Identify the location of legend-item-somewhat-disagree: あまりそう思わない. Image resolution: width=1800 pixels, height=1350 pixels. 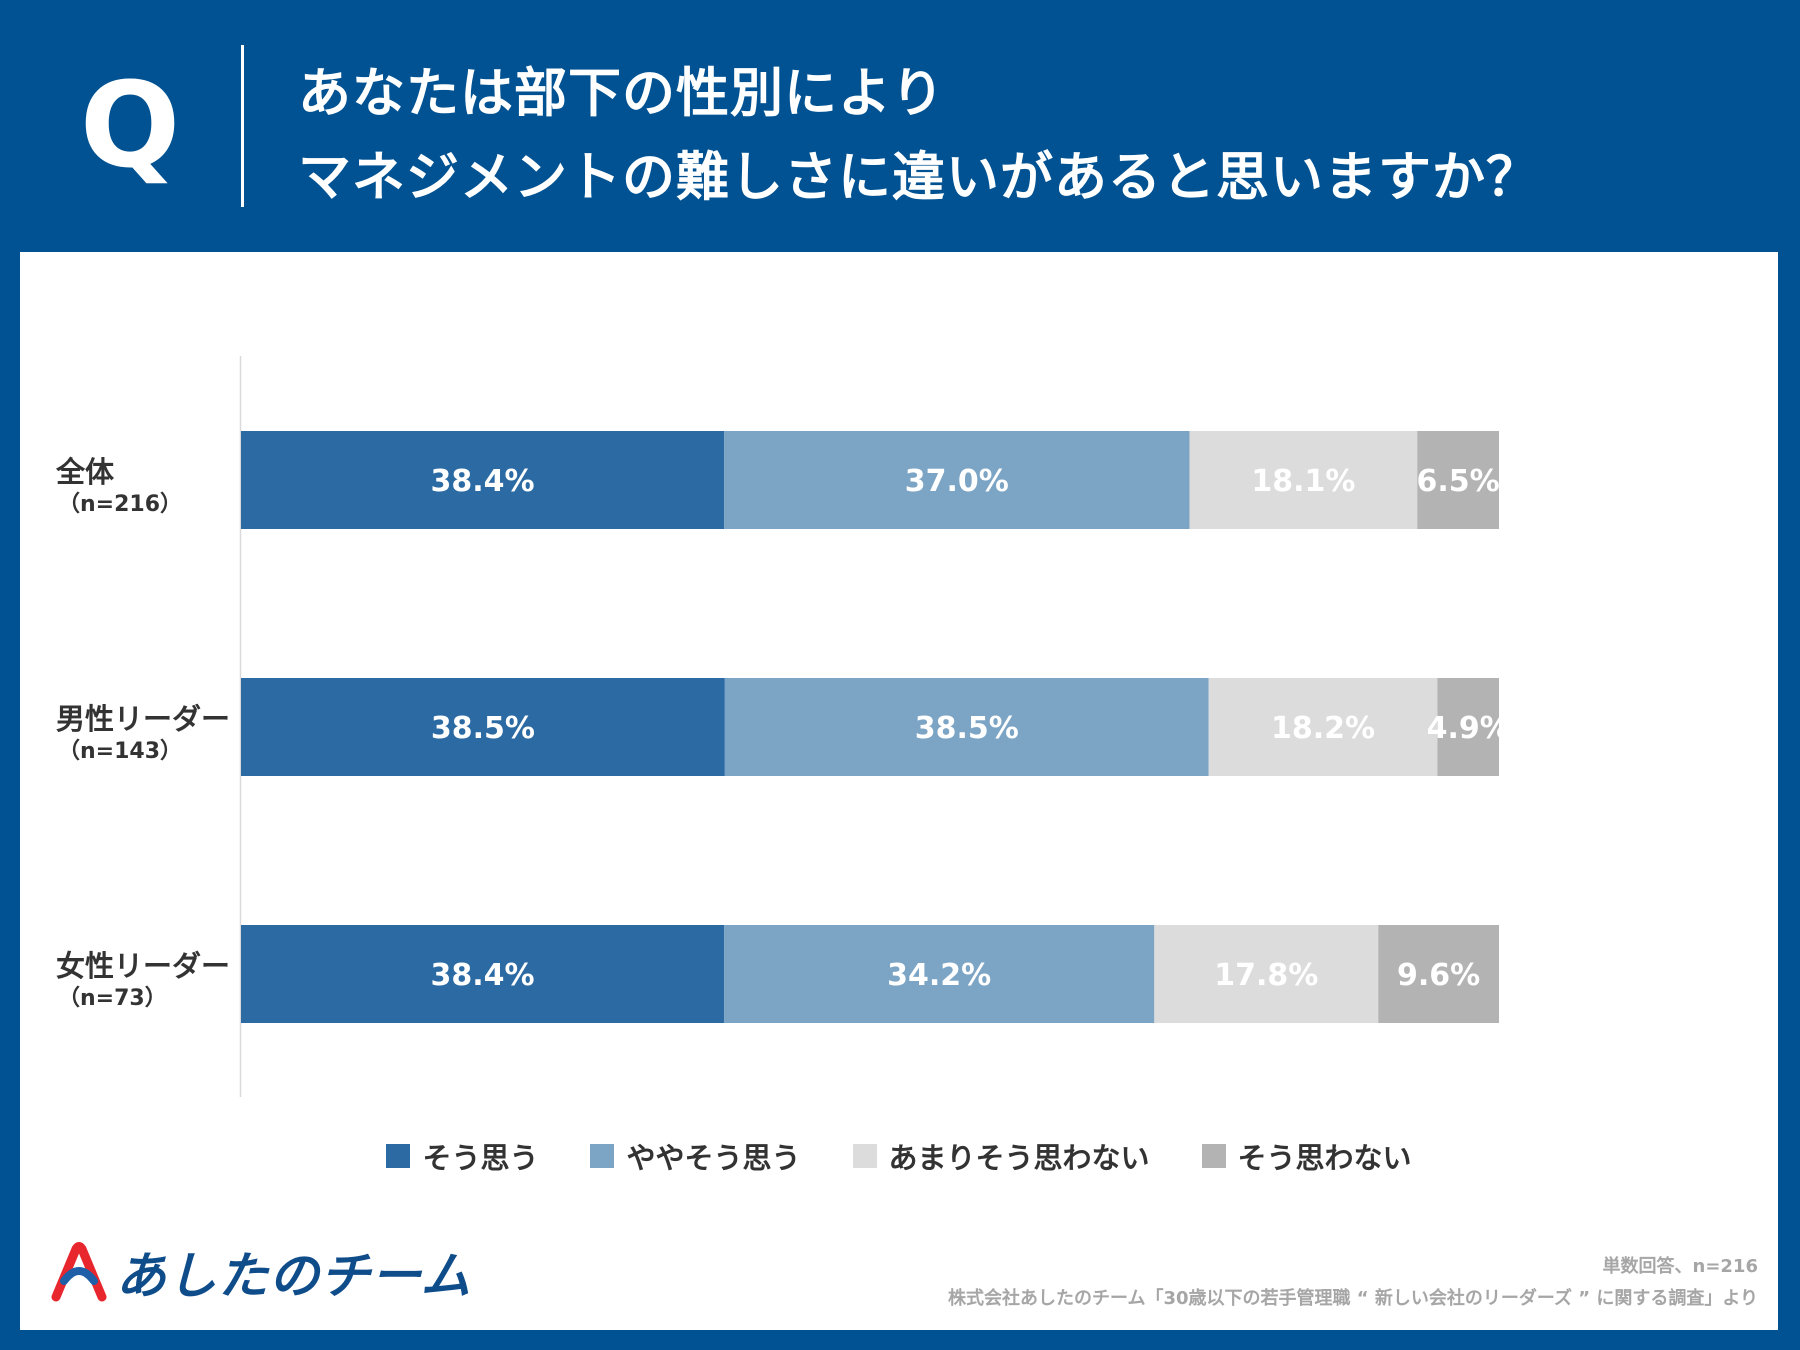
(1001, 1156).